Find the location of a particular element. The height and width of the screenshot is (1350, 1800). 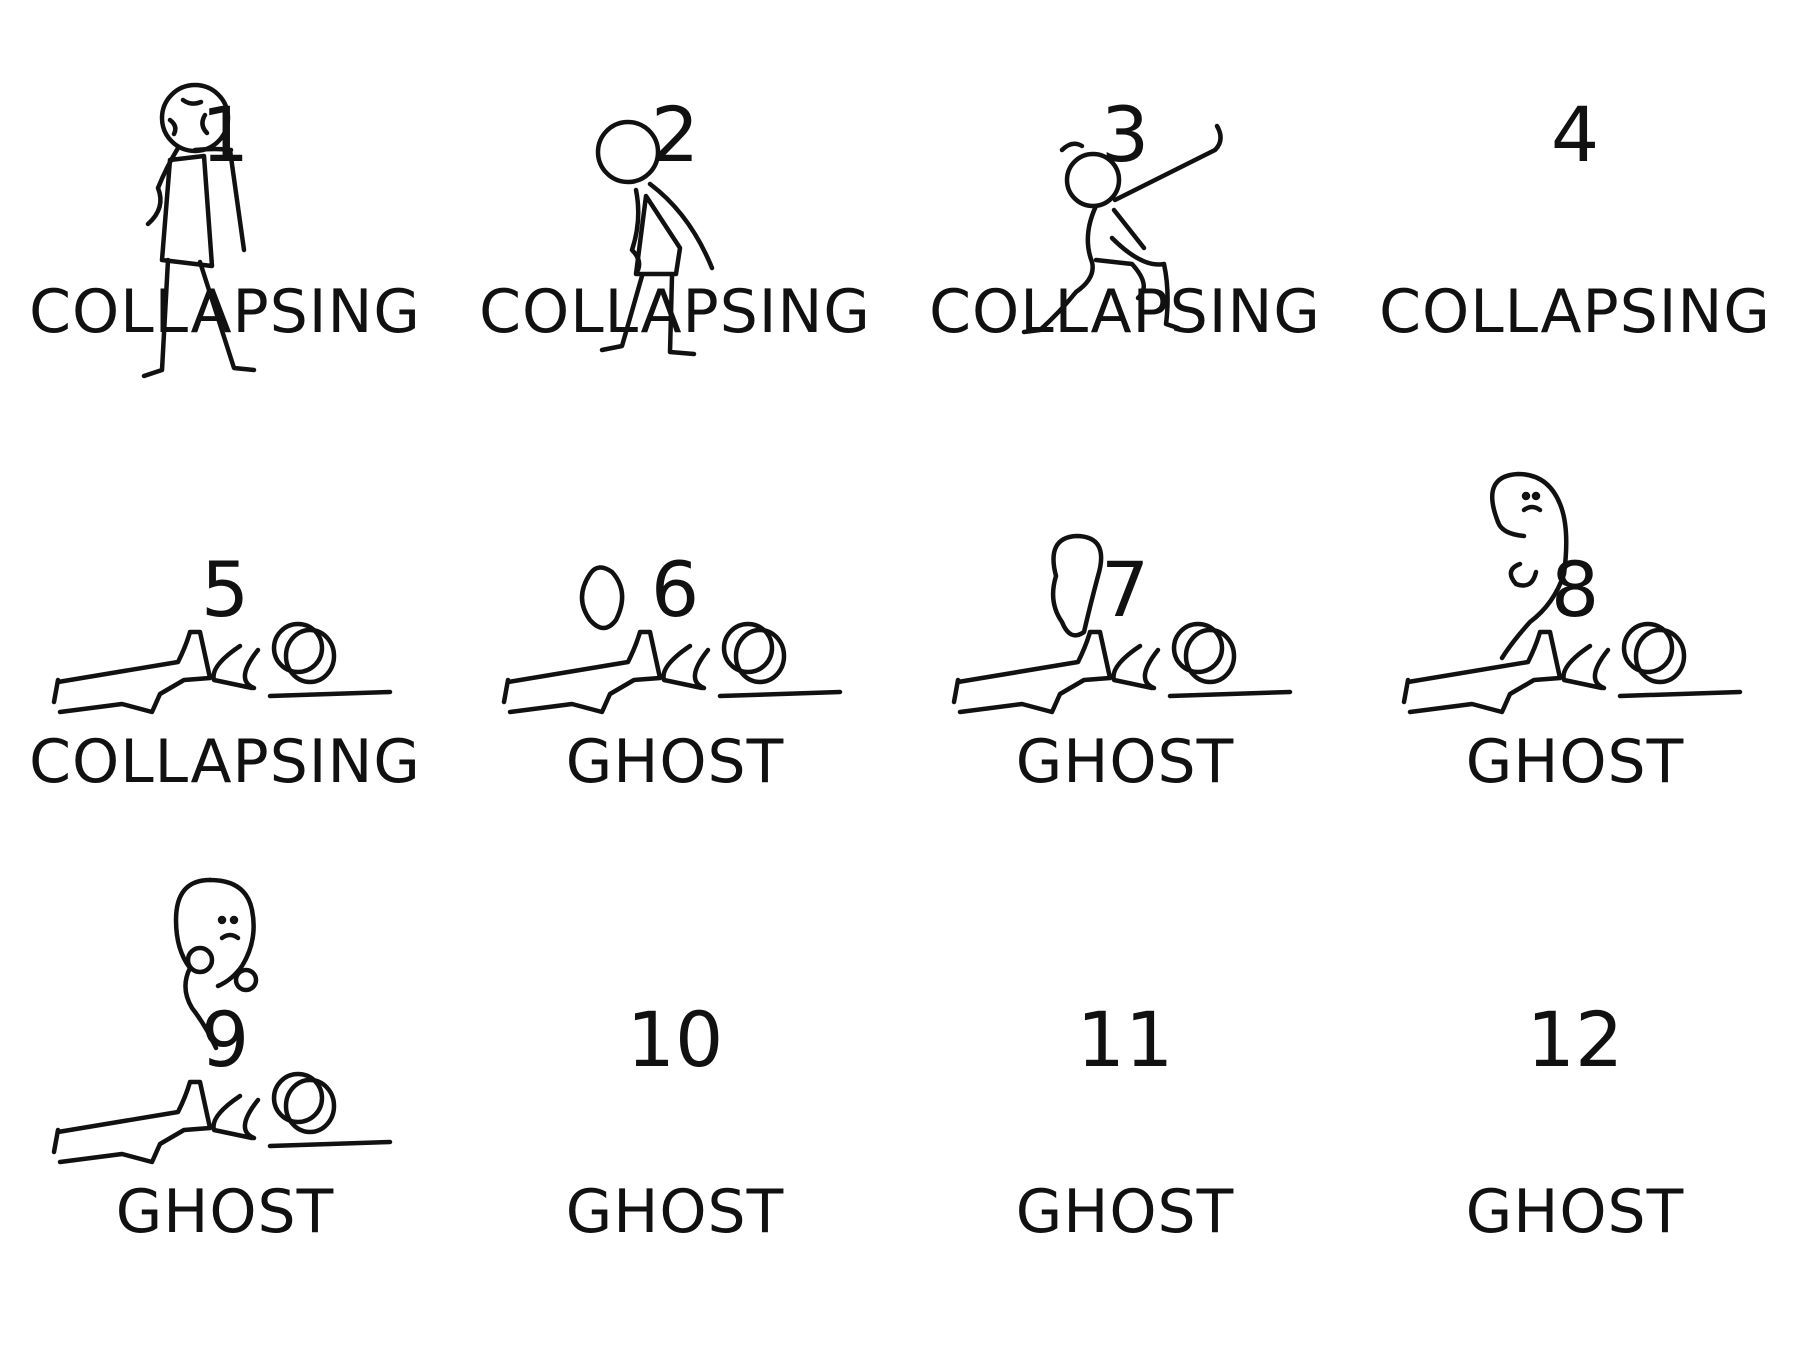

frame-2: 2 COLLAPSING is located at coordinates (675, 225).